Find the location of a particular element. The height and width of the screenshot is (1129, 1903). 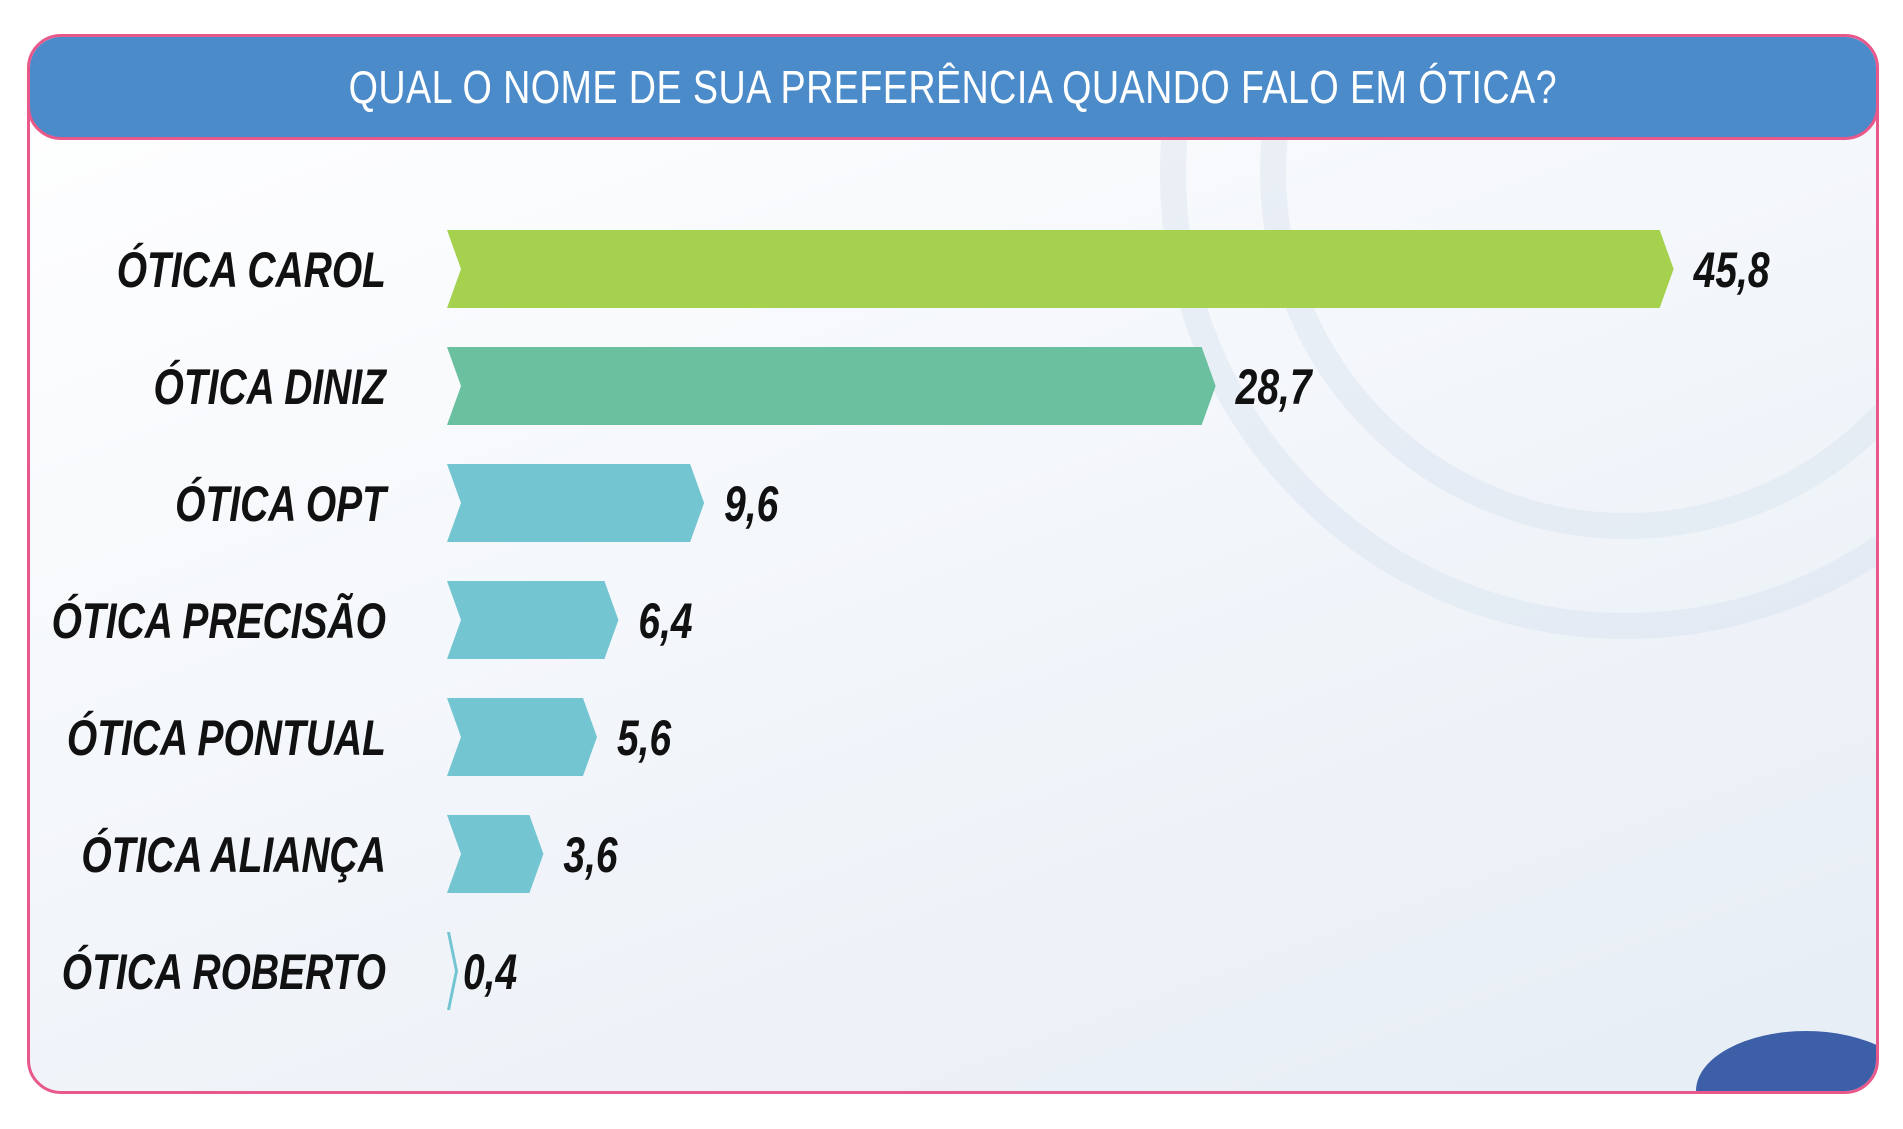

category-label: ÓTICA ROBERTO is located at coordinates (224, 971).